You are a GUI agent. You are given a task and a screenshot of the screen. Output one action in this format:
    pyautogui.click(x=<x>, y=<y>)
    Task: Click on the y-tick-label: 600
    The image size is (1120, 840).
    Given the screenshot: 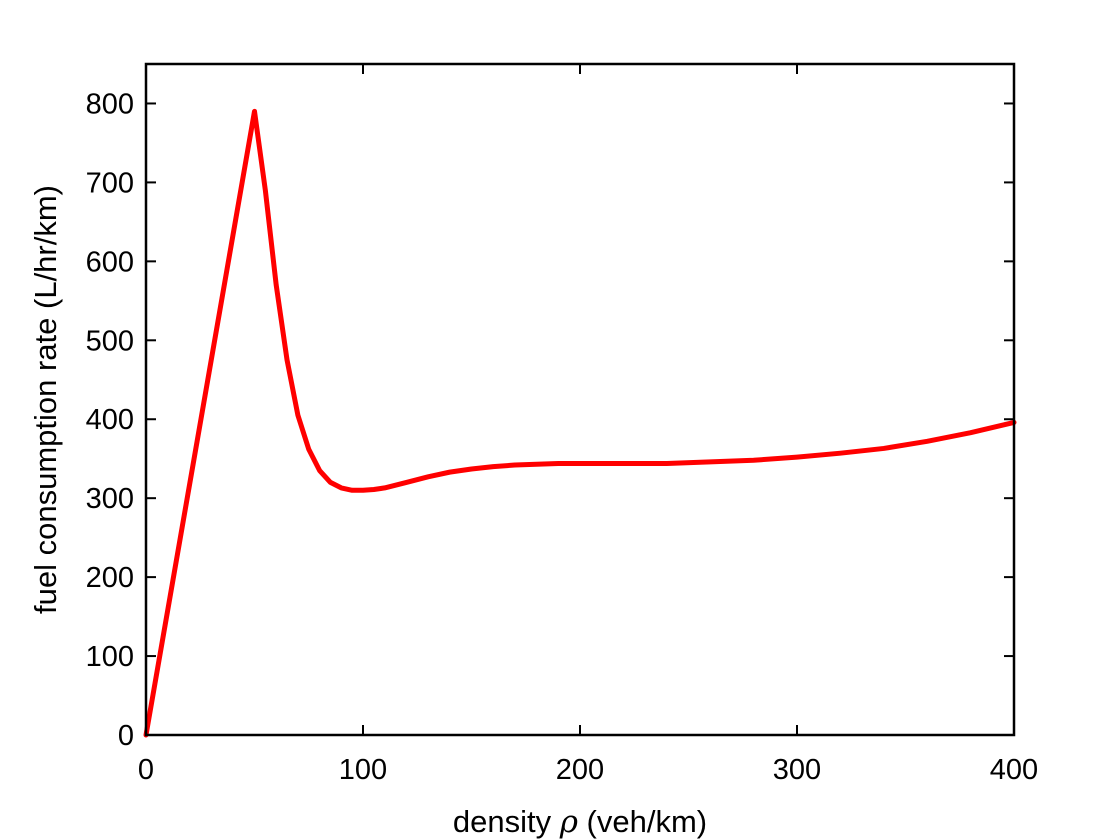 What is the action you would take?
    pyautogui.click(x=110, y=262)
    